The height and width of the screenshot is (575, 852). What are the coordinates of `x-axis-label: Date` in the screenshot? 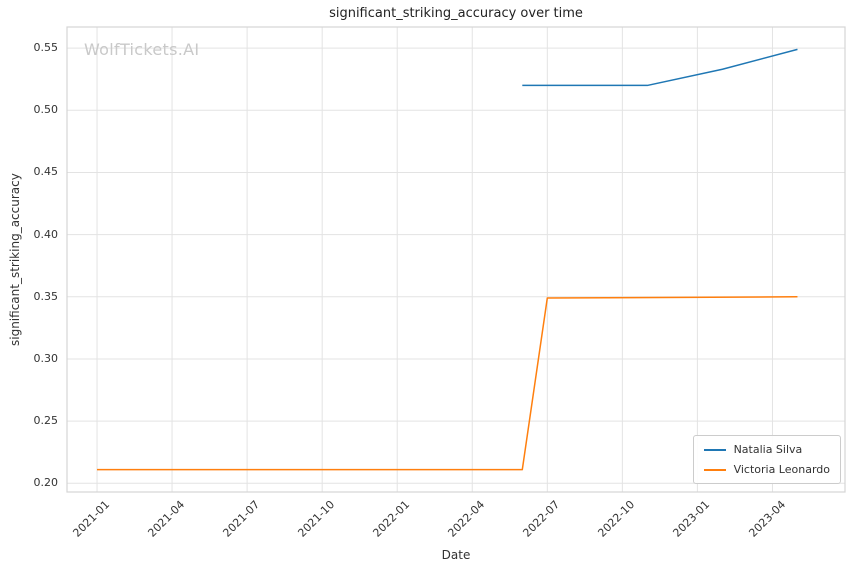 It's located at (456, 555).